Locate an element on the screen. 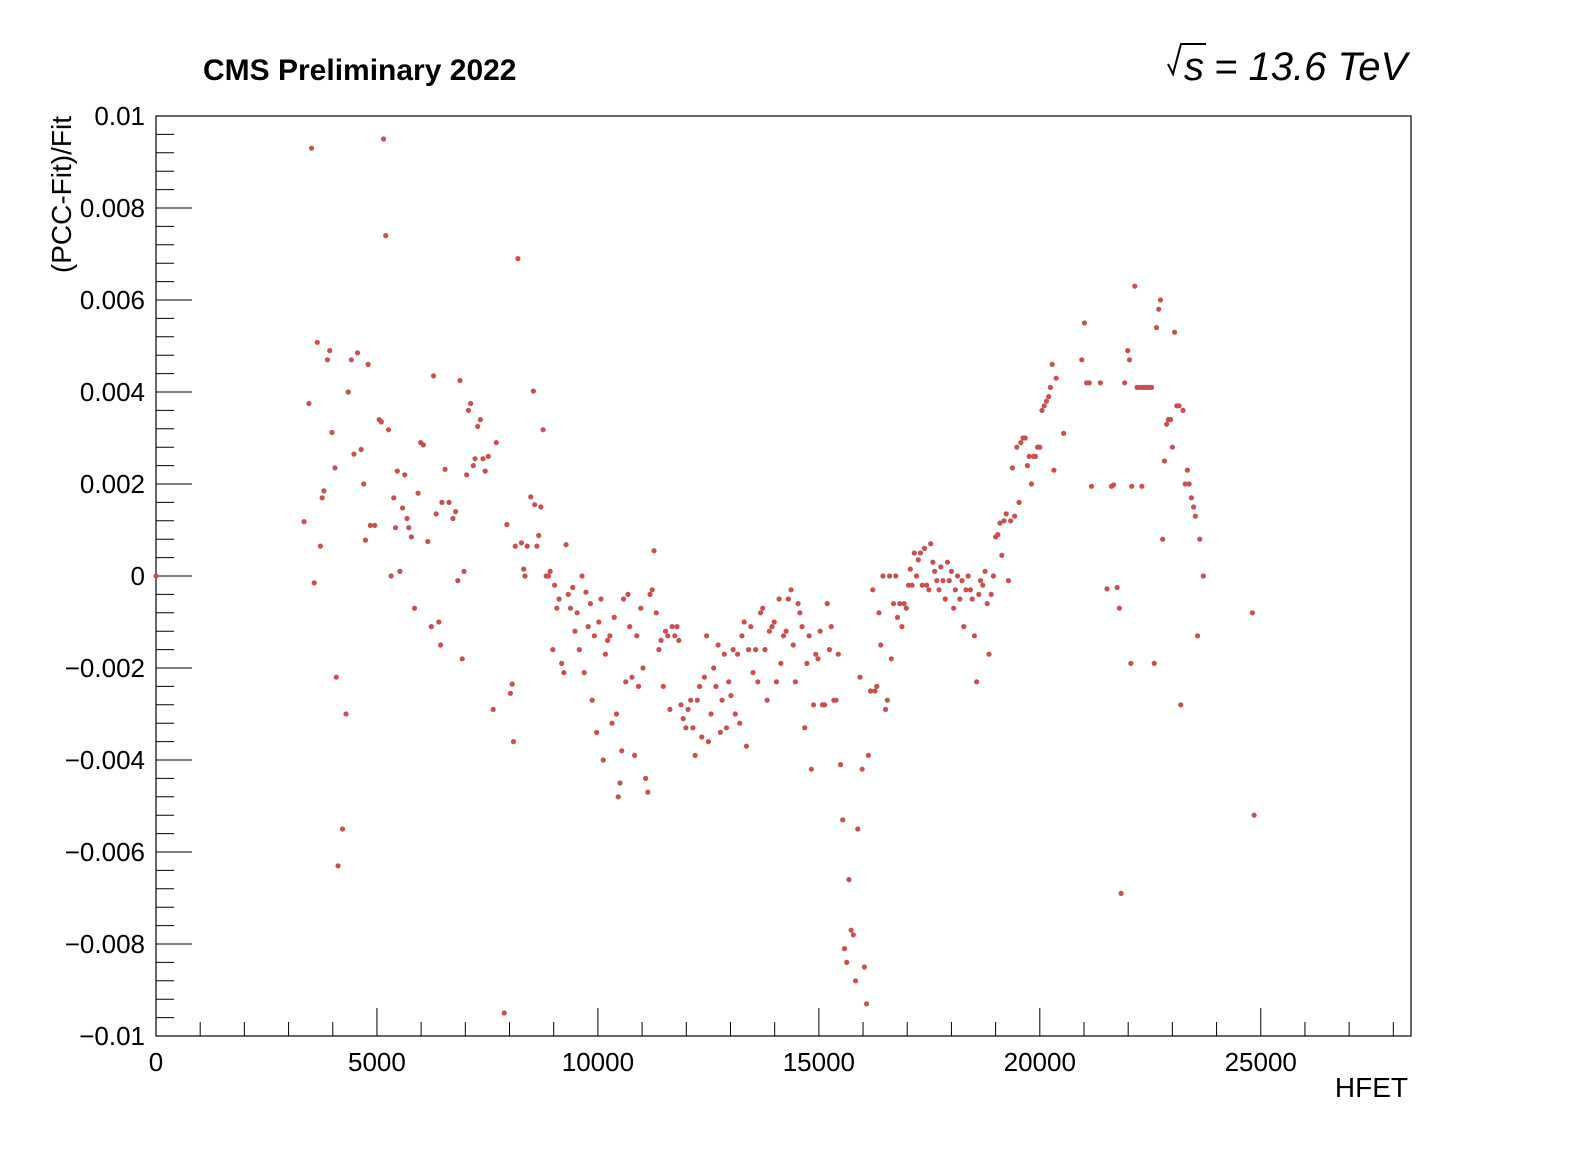 This screenshot has width=1596, height=1172. y-tick-label: 0.01 is located at coordinates (119, 116).